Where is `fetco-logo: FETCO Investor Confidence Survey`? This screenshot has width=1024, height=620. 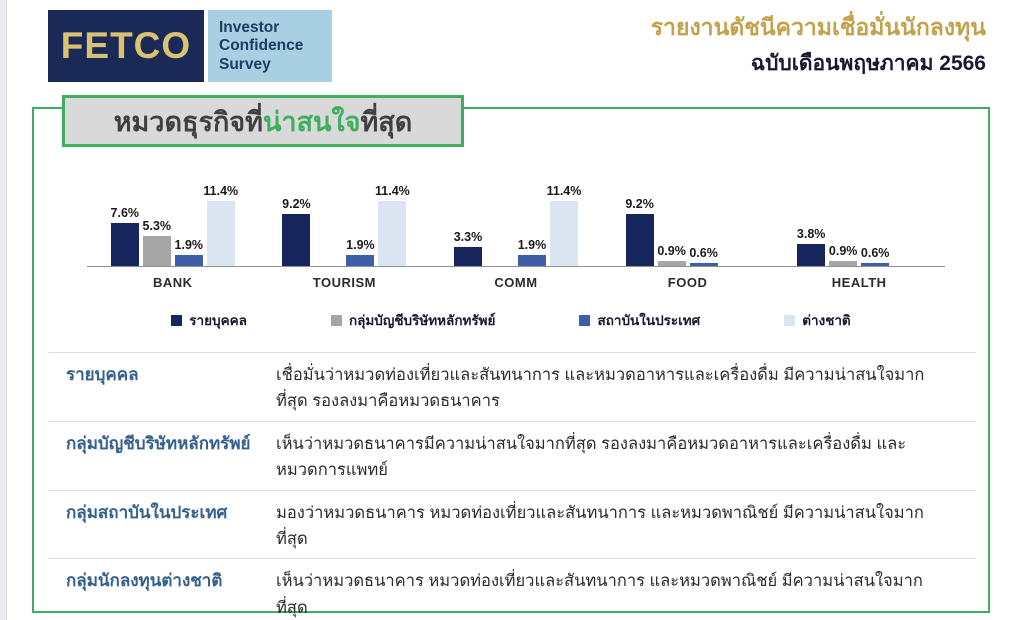 fetco-logo: FETCO Investor Confidence Survey is located at coordinates (190, 46).